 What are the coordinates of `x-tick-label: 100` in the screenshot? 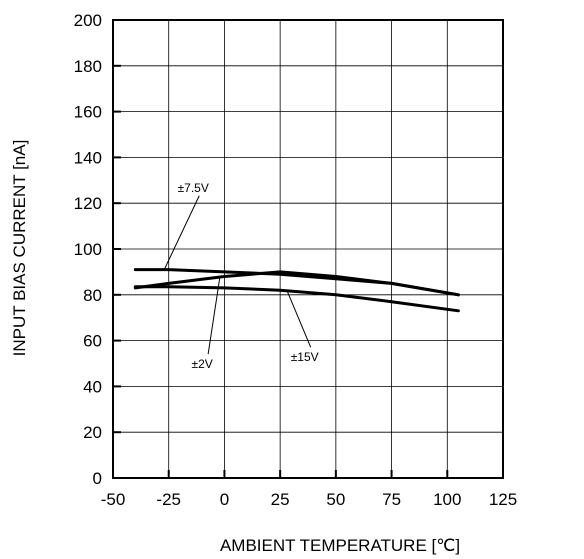 It's located at (447, 499).